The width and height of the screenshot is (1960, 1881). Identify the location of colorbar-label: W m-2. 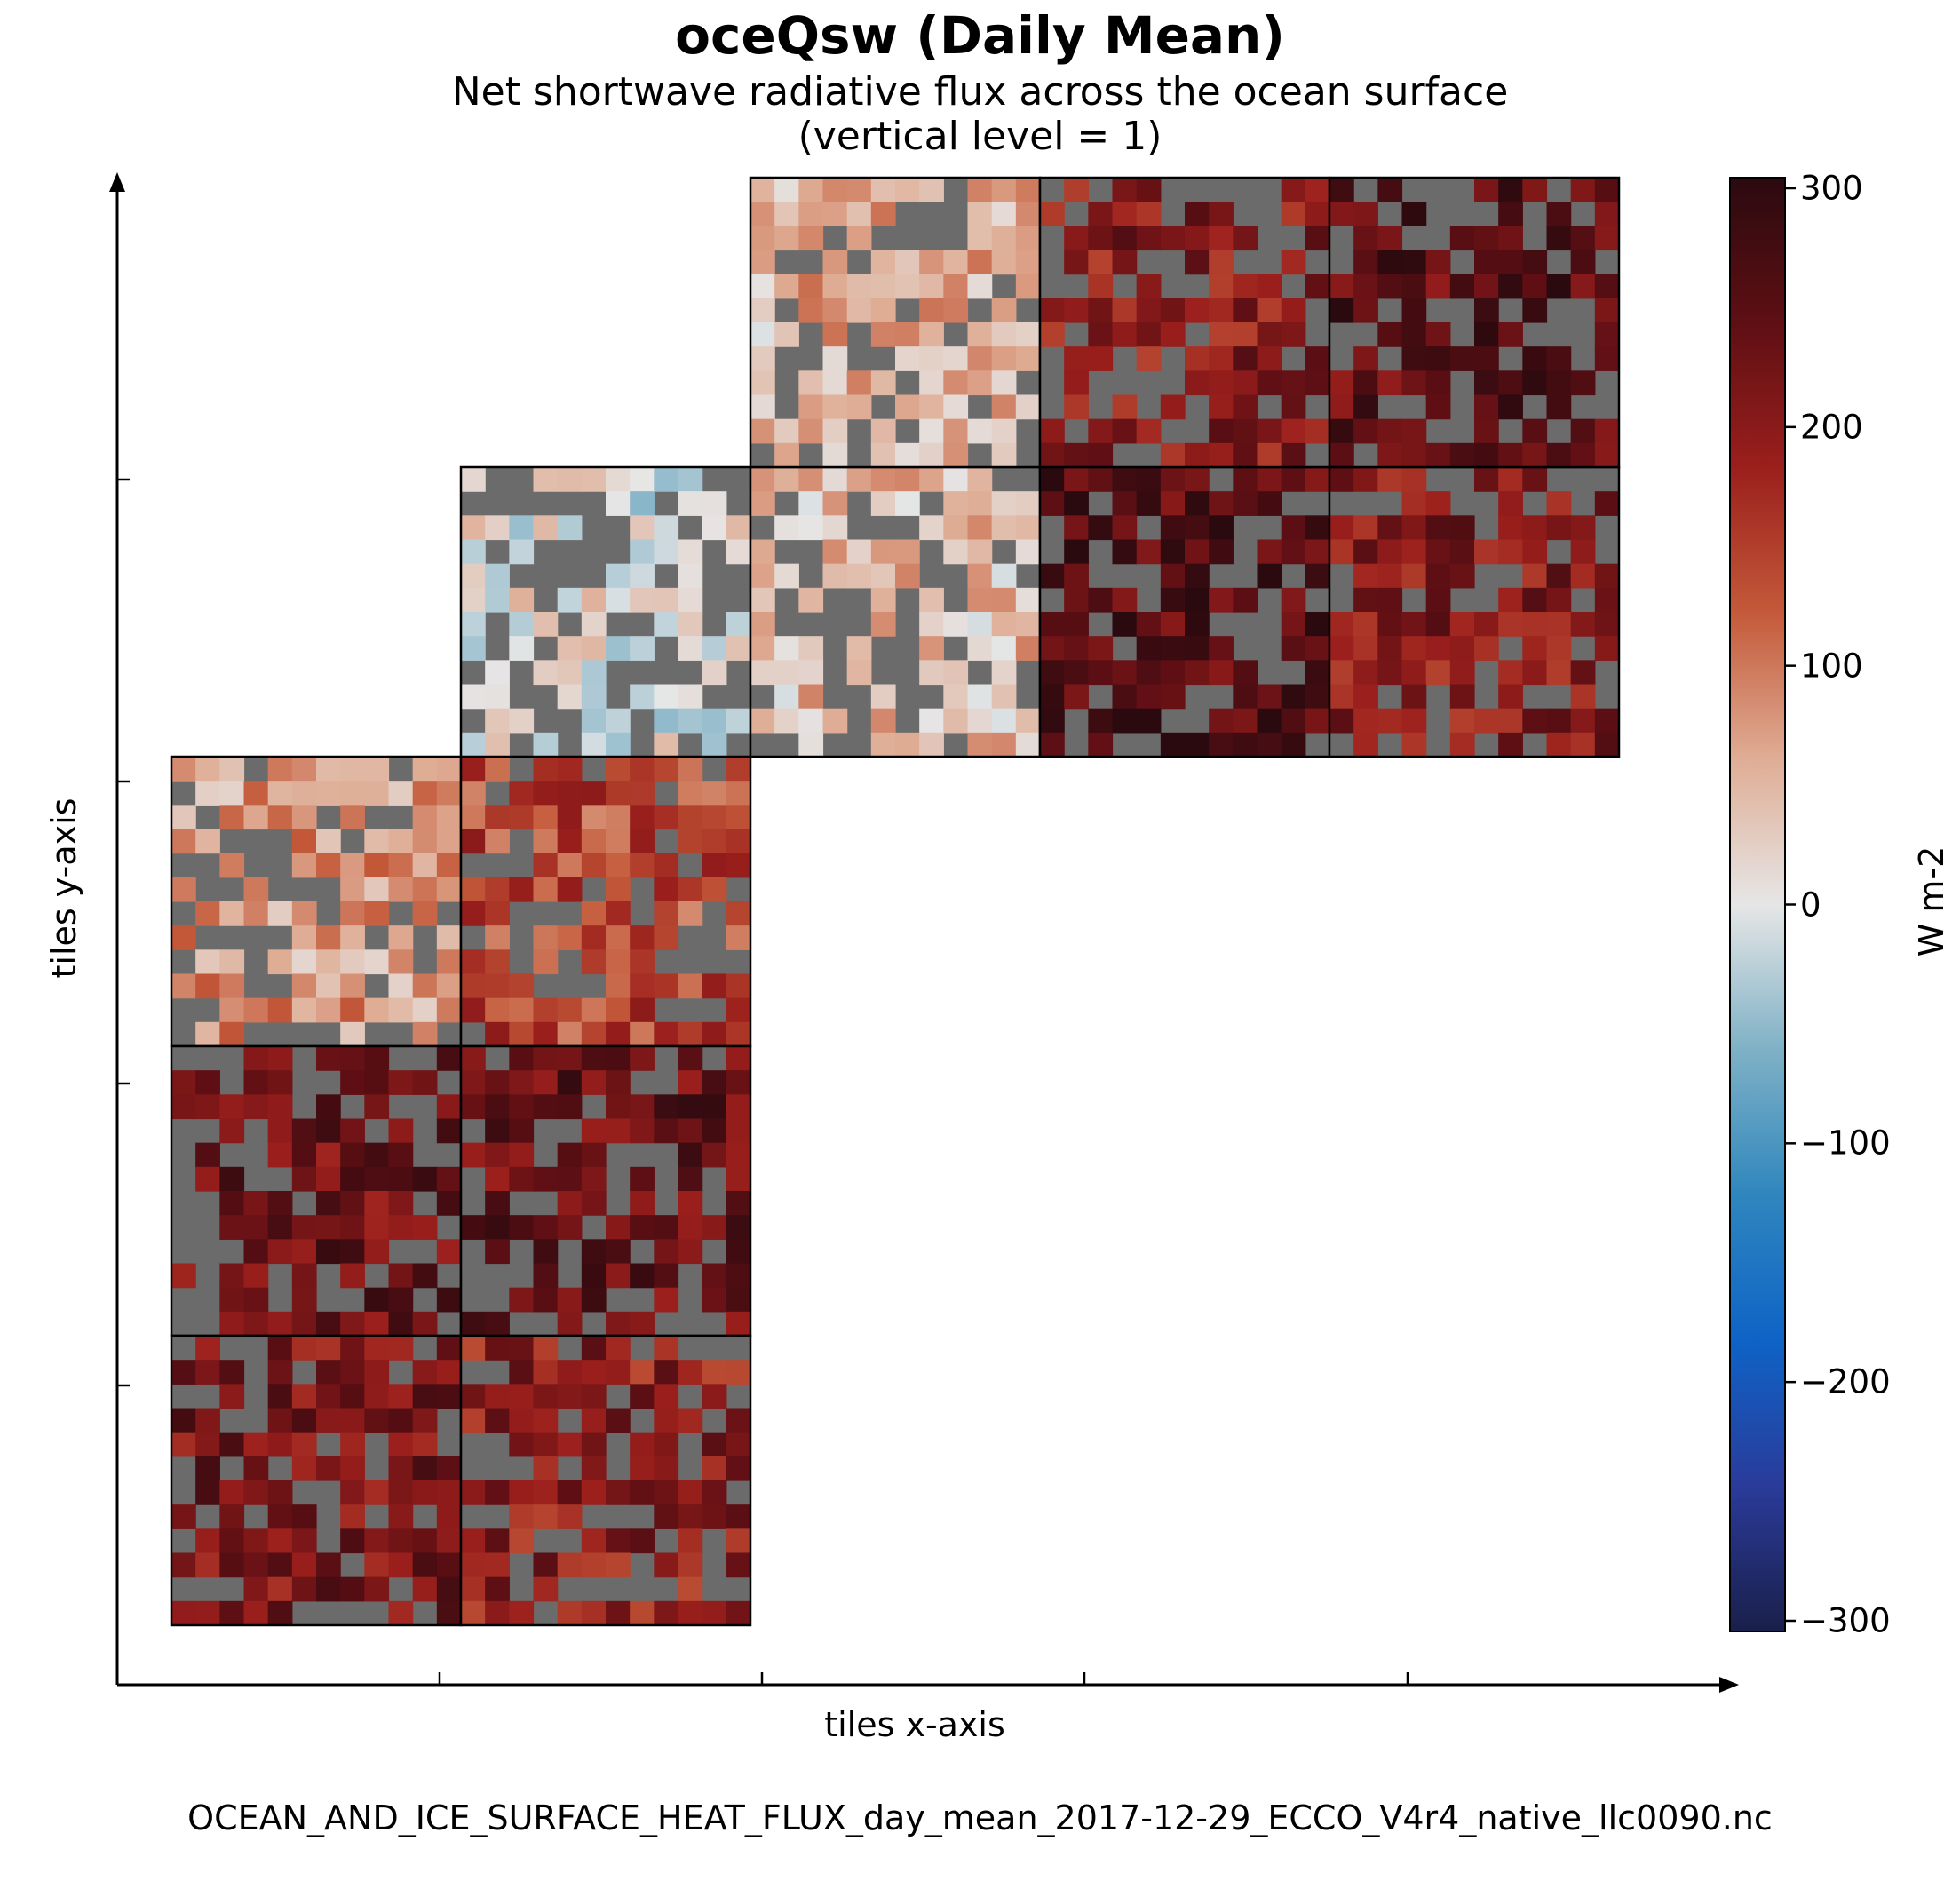
(1931, 901).